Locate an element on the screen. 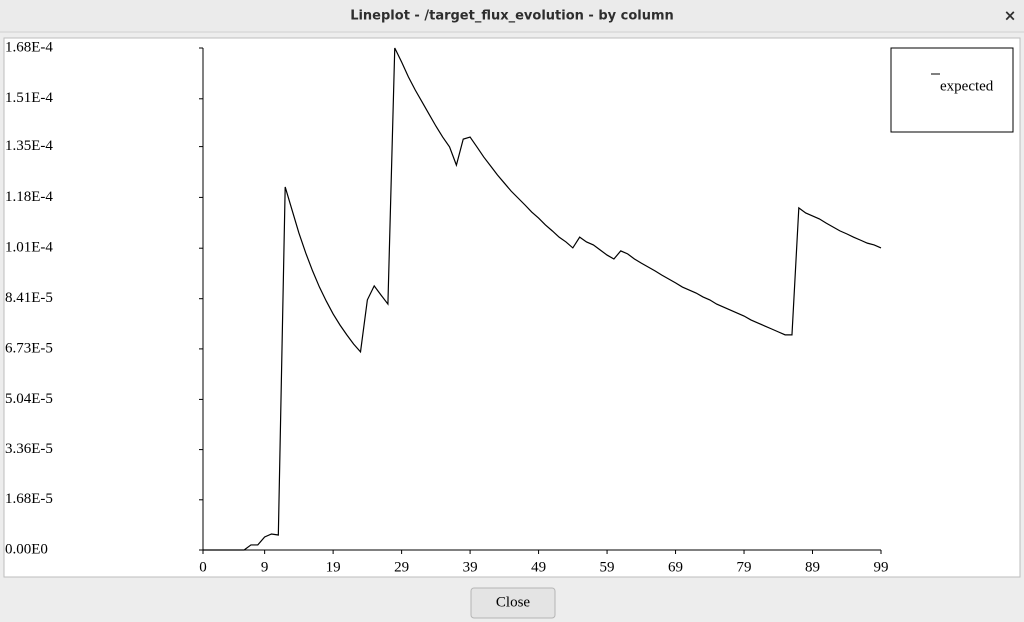 This screenshot has width=1024, height=622. y-tick-label: 1.01E-4 is located at coordinates (29, 248).